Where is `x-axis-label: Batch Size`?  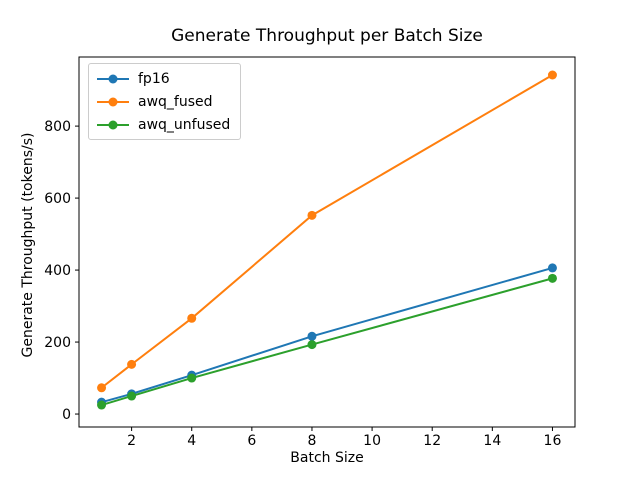
x-axis-label: Batch Size is located at coordinates (327, 458).